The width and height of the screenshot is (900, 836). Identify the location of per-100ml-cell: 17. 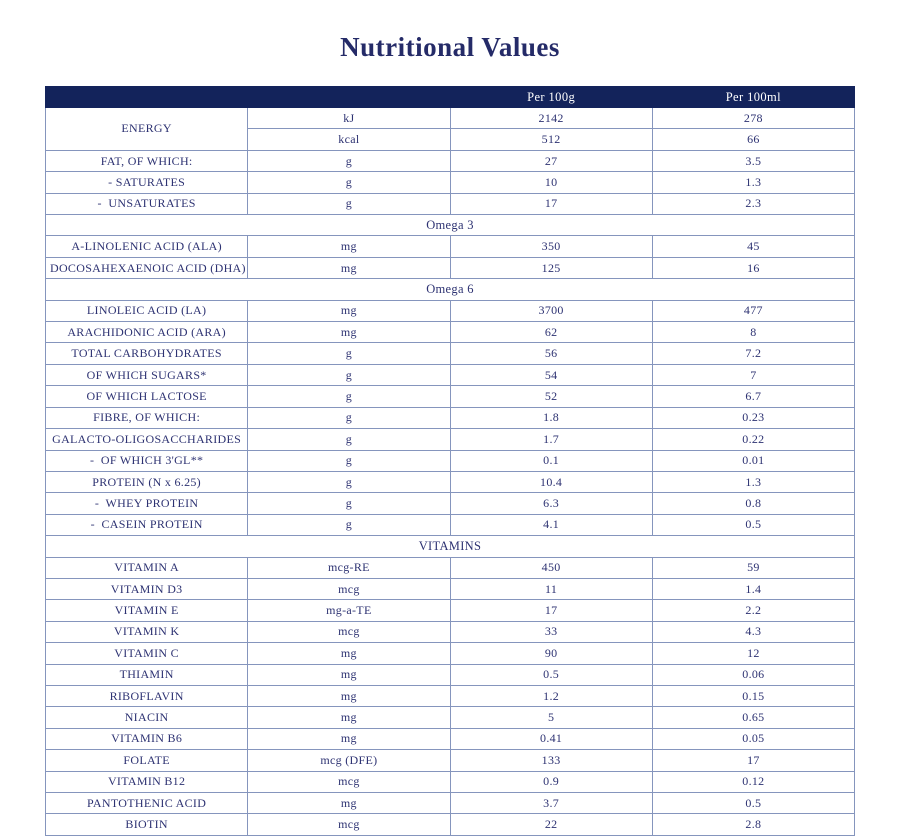
(753, 760).